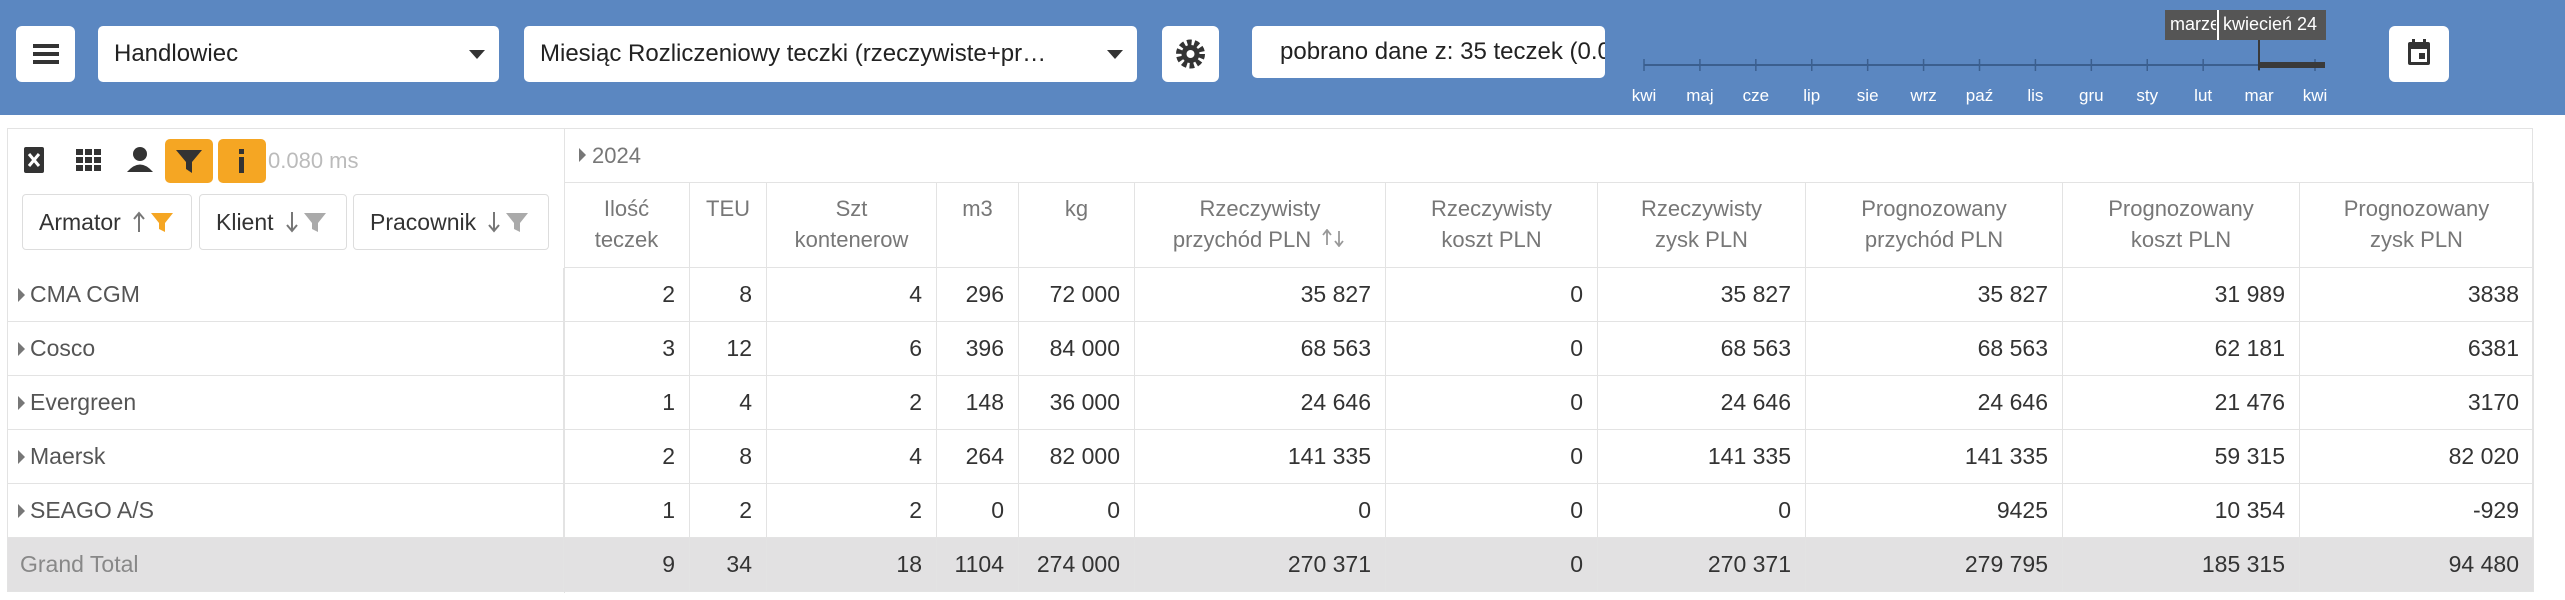  I want to click on header-line: Rzeczywisty, so click(1491, 208).